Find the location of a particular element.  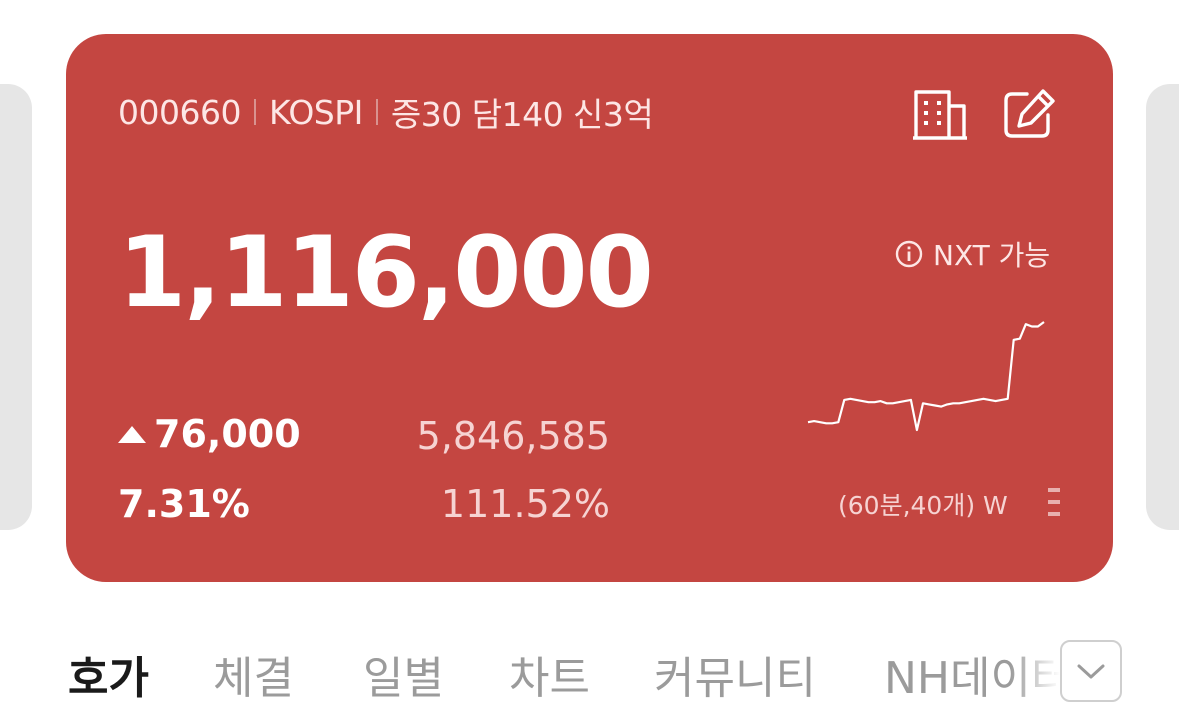

tab-chart: 차트 is located at coordinates (549, 678).